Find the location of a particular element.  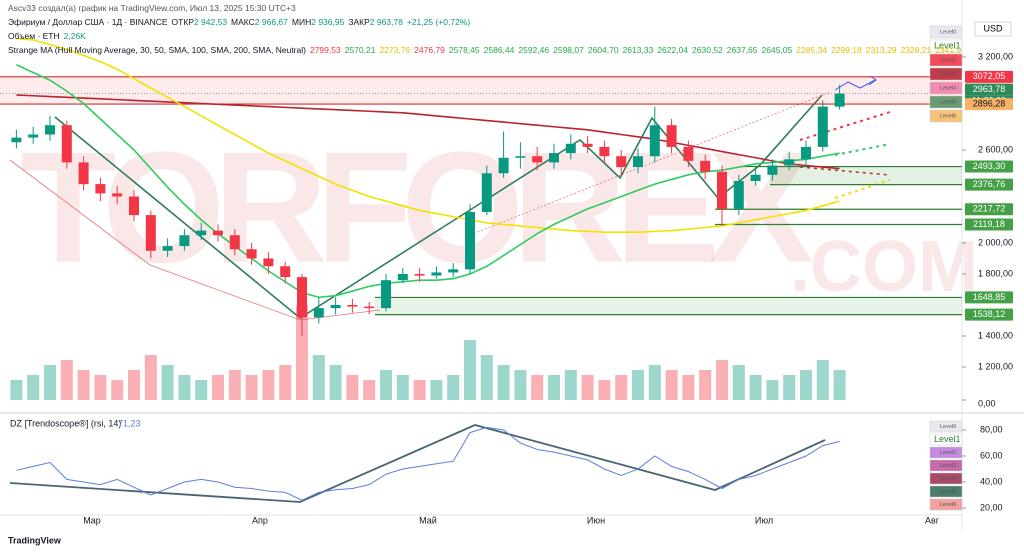

currency: USD is located at coordinates (993, 28).